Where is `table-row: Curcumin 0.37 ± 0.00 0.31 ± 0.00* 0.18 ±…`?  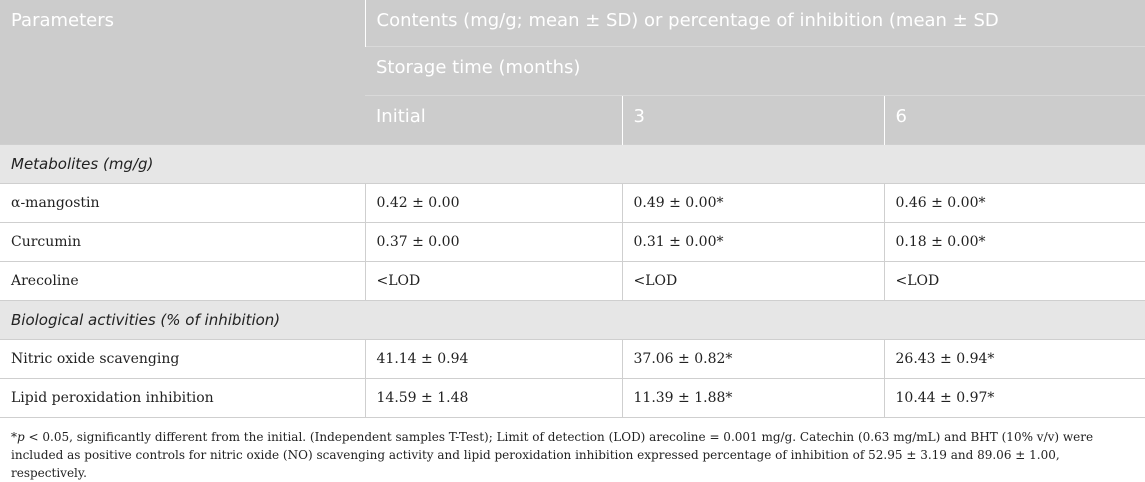 table-row: Curcumin 0.37 ± 0.00 0.31 ± 0.00* 0.18 ±… is located at coordinates (572, 242).